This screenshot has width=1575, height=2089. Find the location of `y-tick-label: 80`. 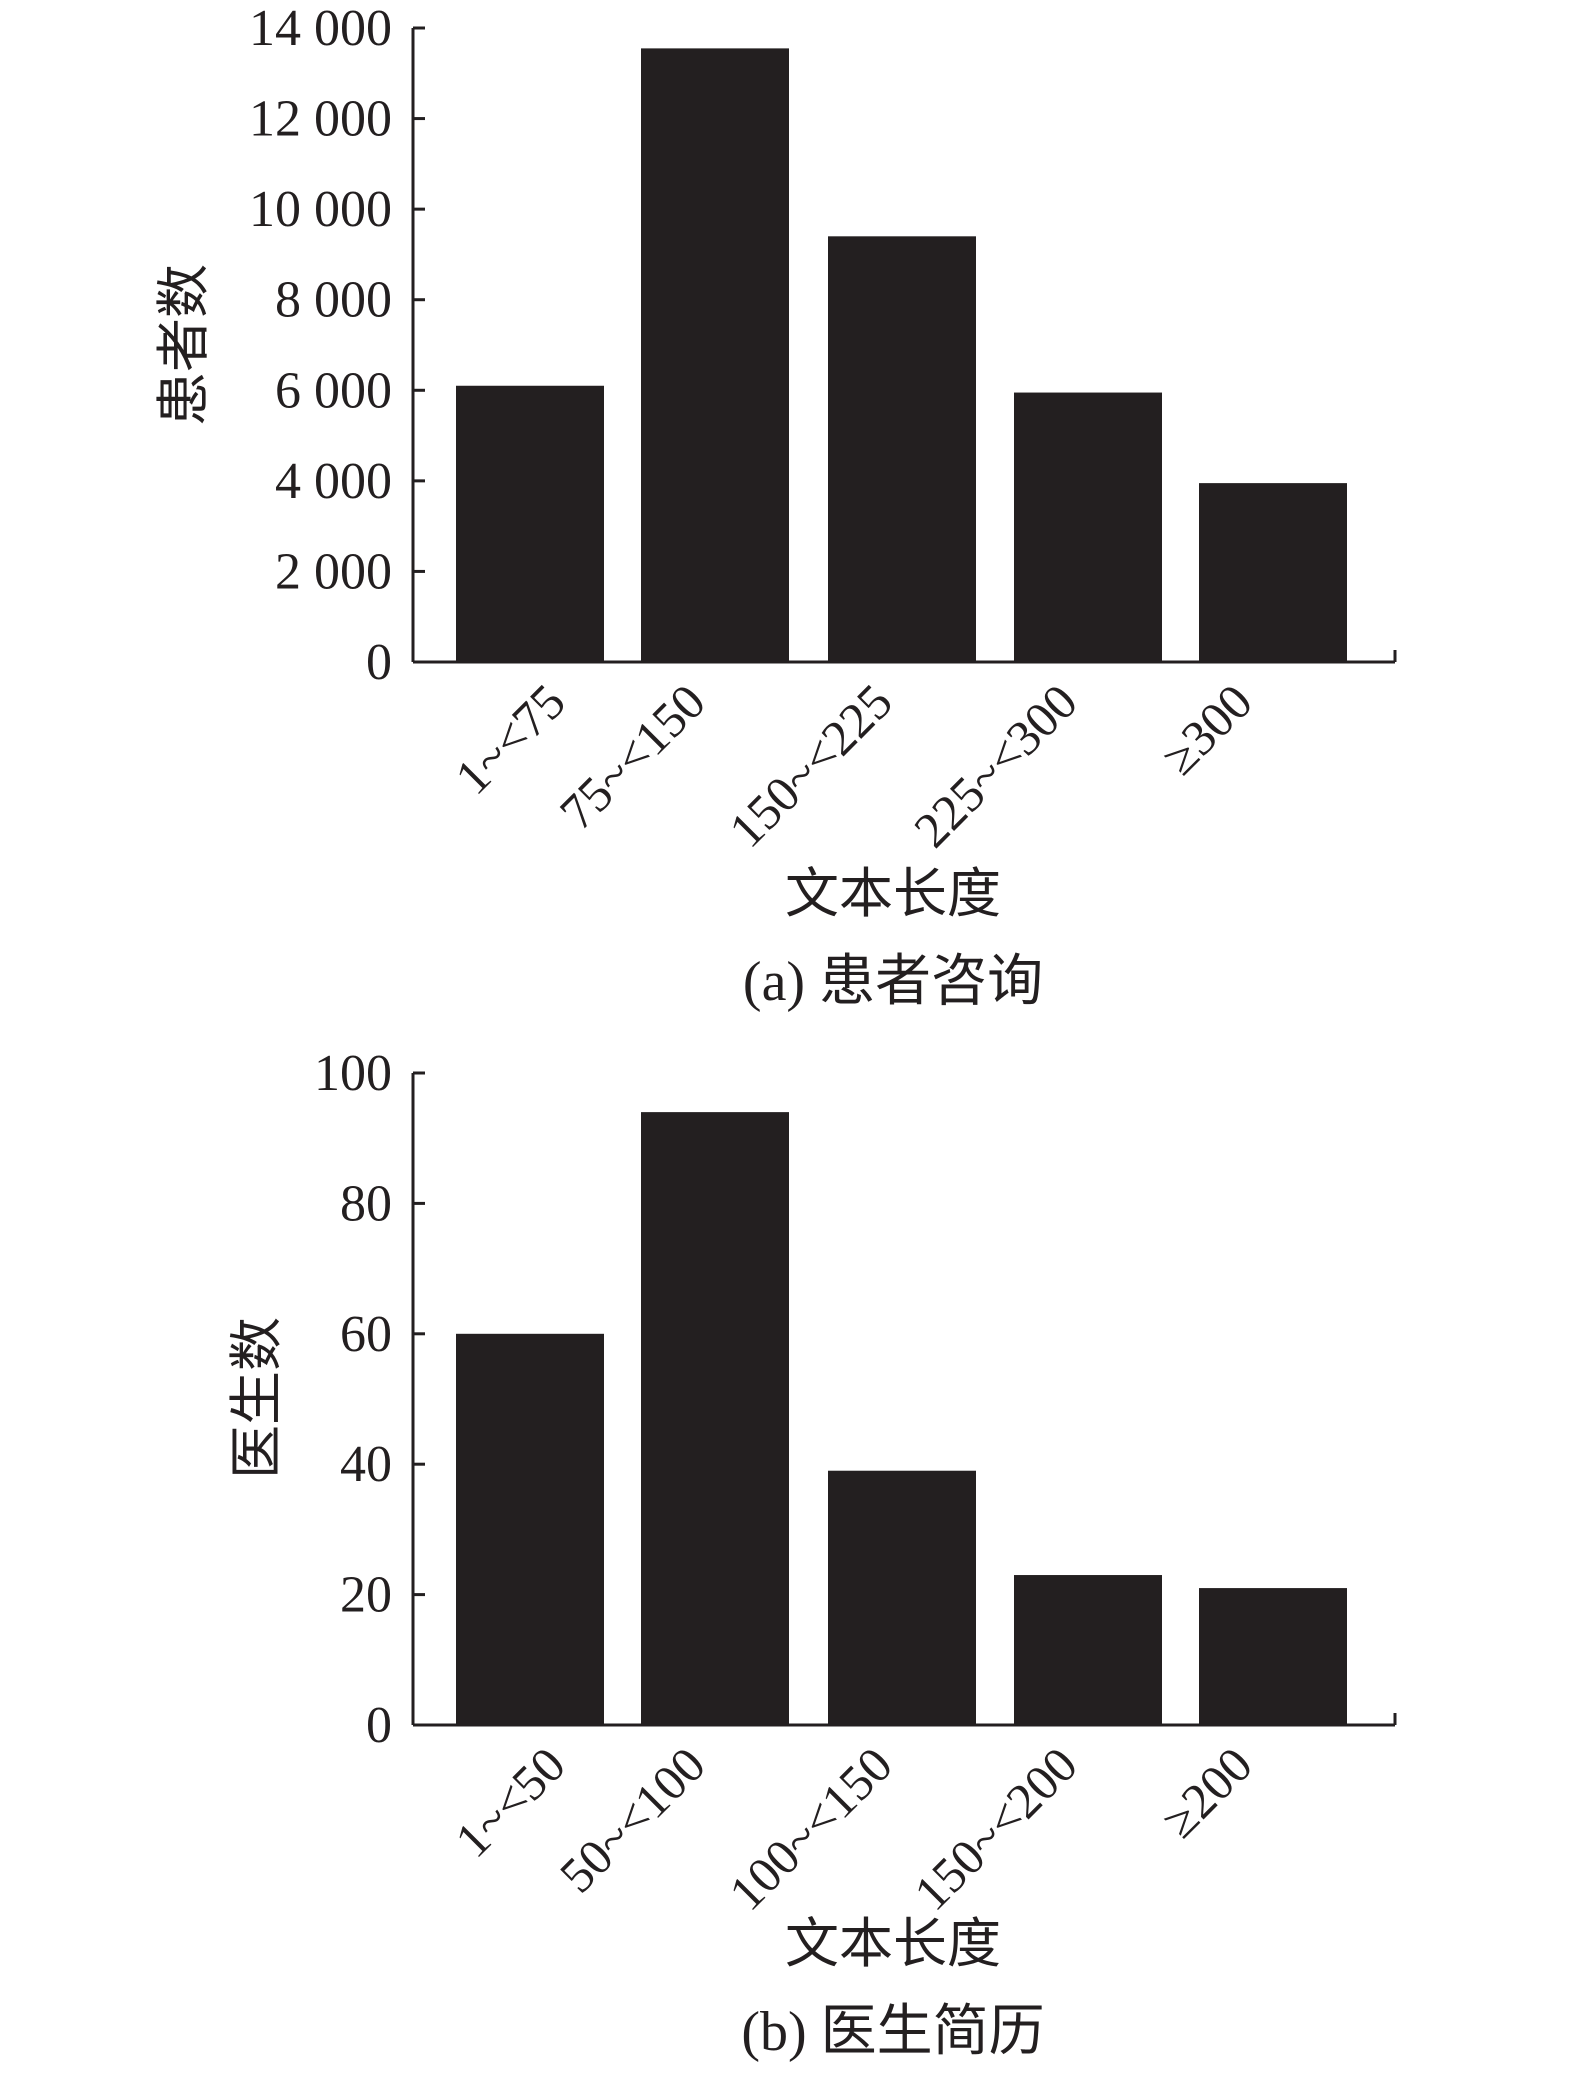

y-tick-label: 80 is located at coordinates (366, 1203).